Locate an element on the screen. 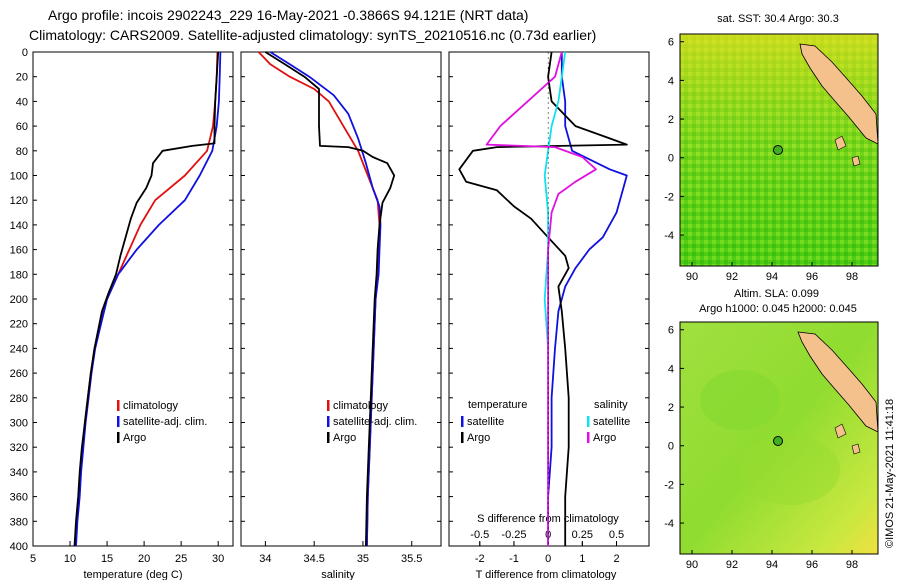  sst-map-lon-tick-label: 94 is located at coordinates (772, 277).